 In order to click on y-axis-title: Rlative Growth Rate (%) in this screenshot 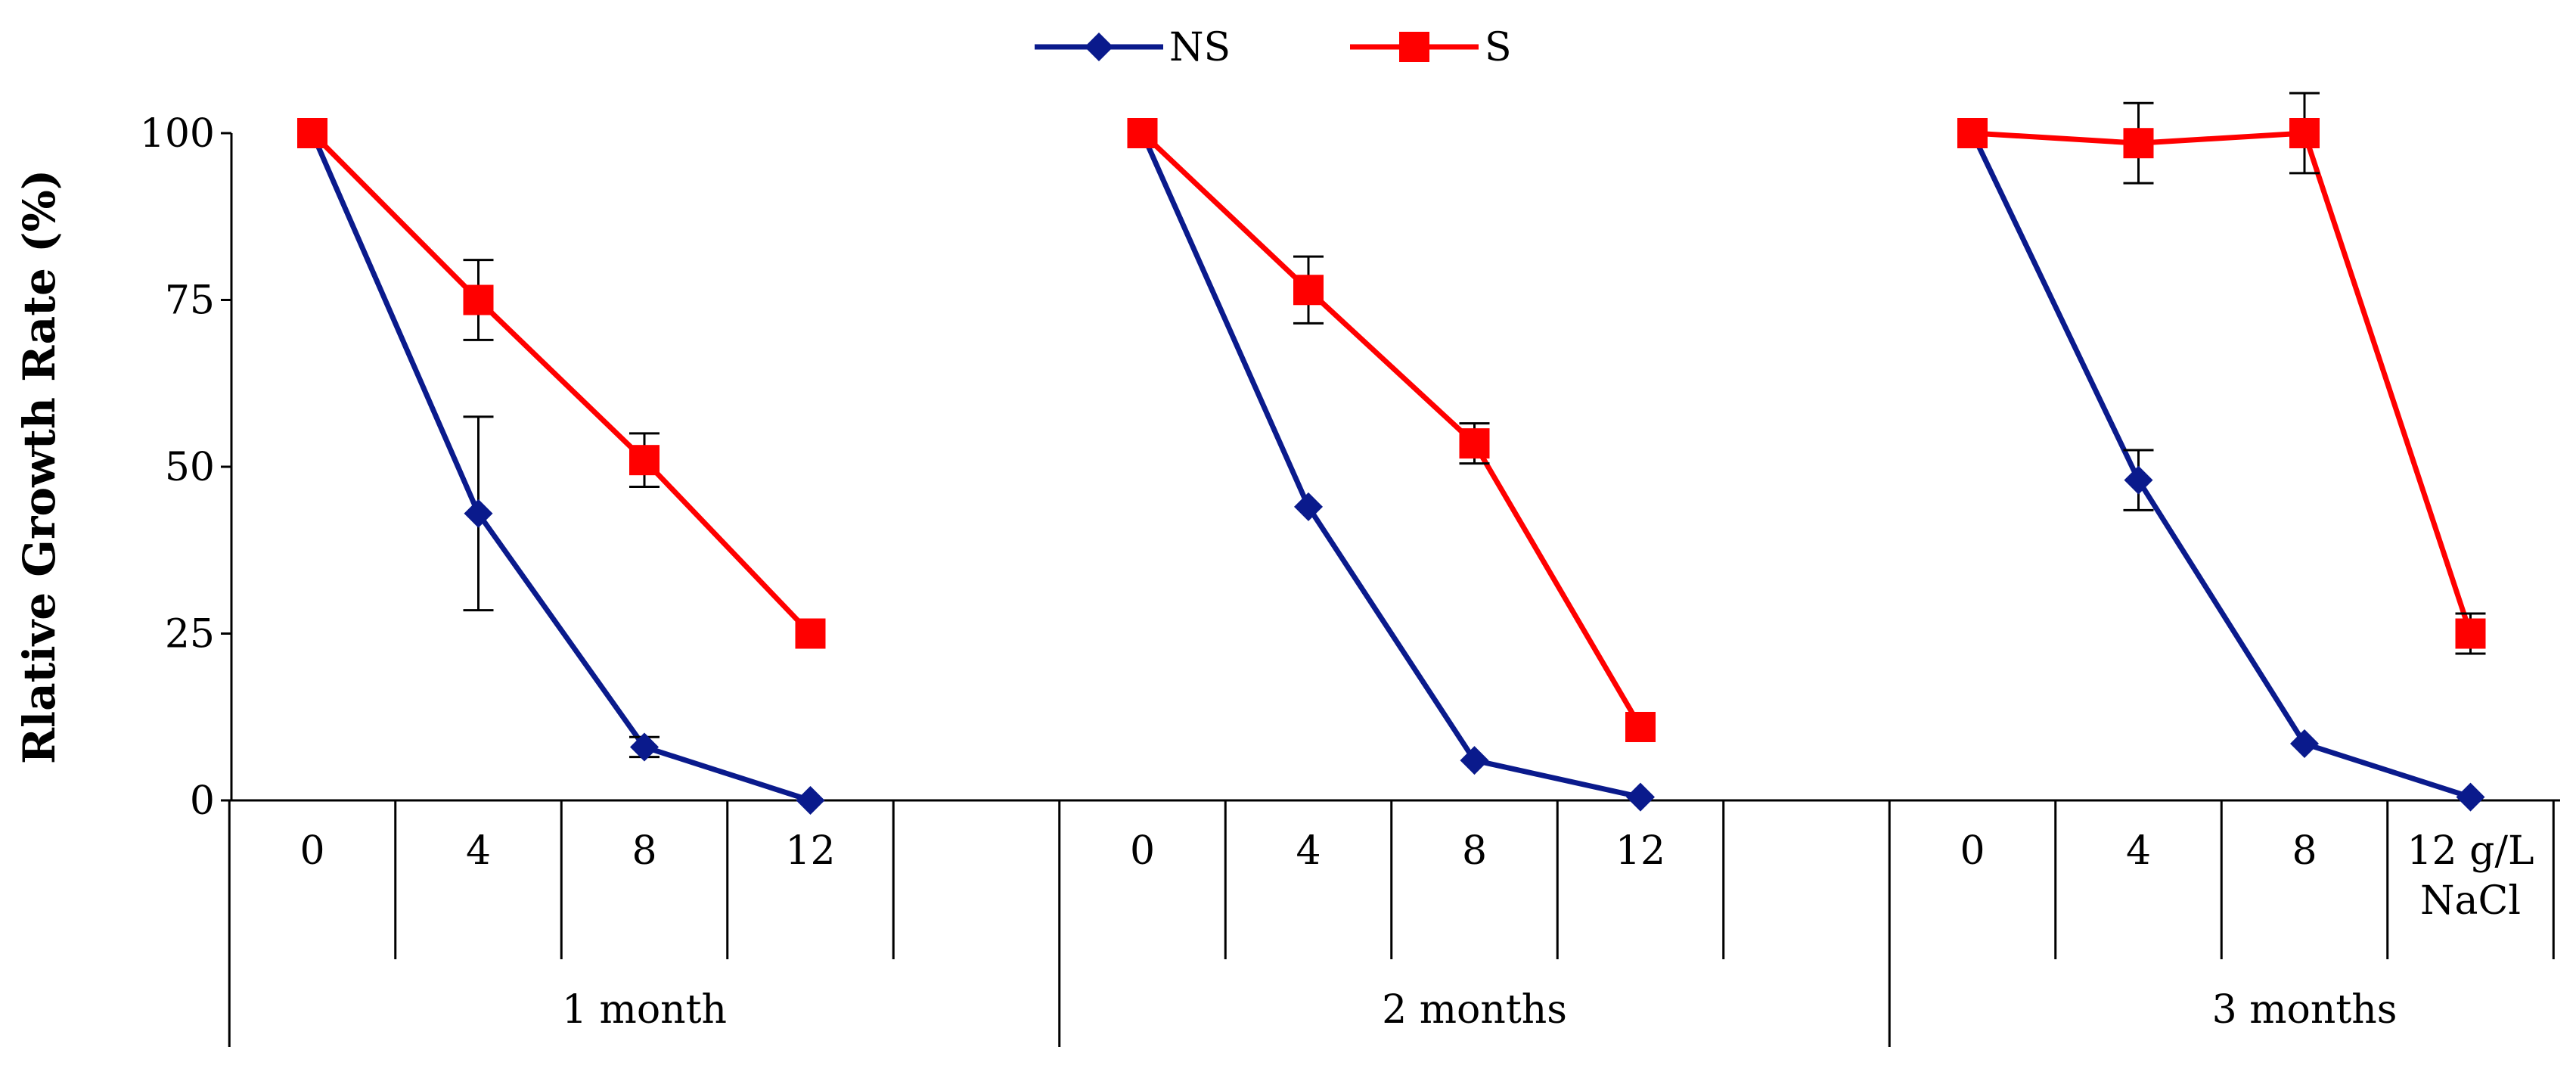, I will do `click(39, 466)`.